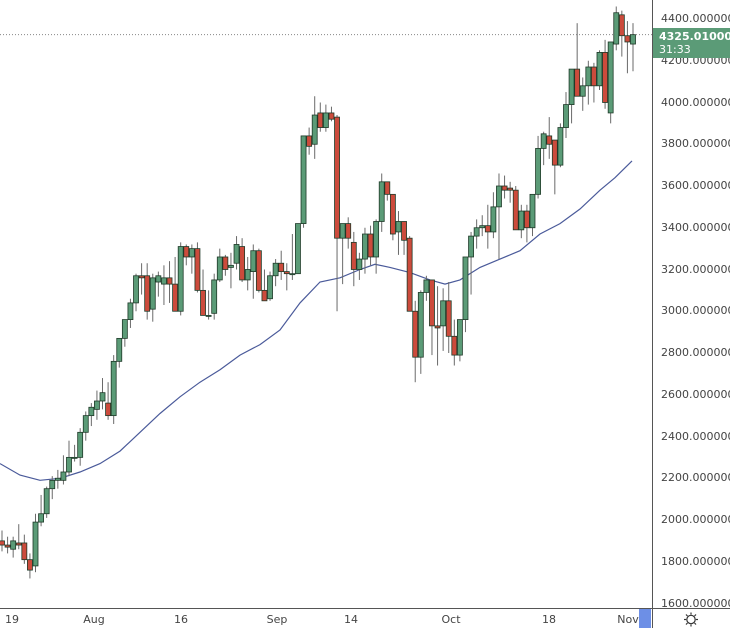 The image size is (730, 628). I want to click on price-tick-label: 3200.000000, so click(695, 269).